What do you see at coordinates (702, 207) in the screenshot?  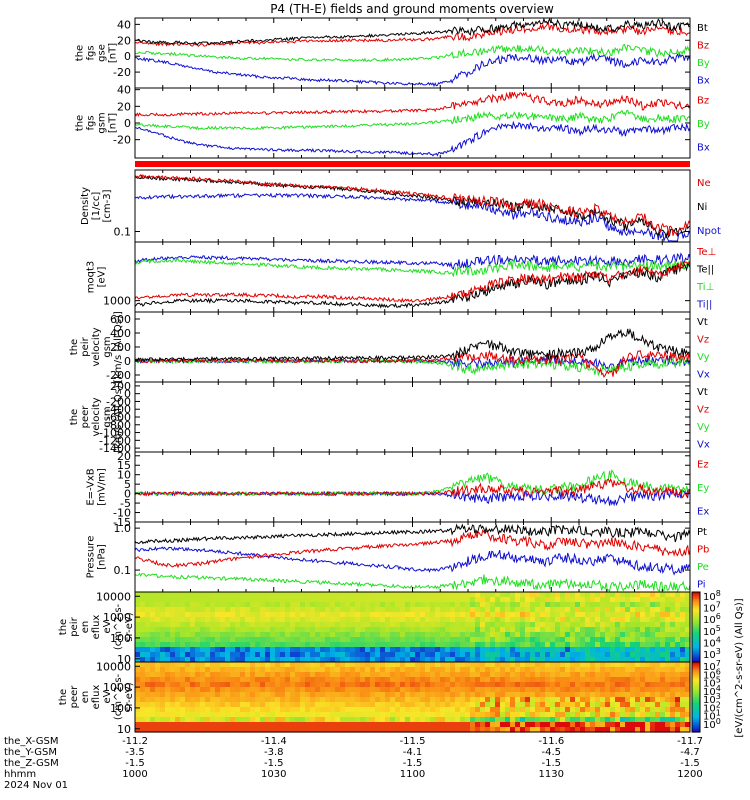 I see `panel-density-legend-ni: Ni` at bounding box center [702, 207].